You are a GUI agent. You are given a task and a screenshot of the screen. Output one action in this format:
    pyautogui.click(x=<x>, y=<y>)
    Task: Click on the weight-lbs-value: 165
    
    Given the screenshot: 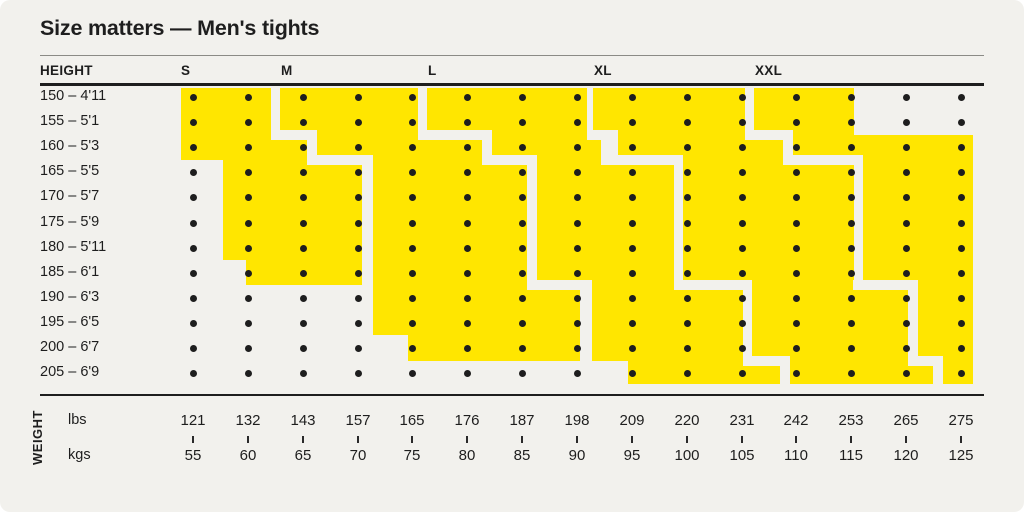 What is the action you would take?
    pyautogui.click(x=412, y=420)
    